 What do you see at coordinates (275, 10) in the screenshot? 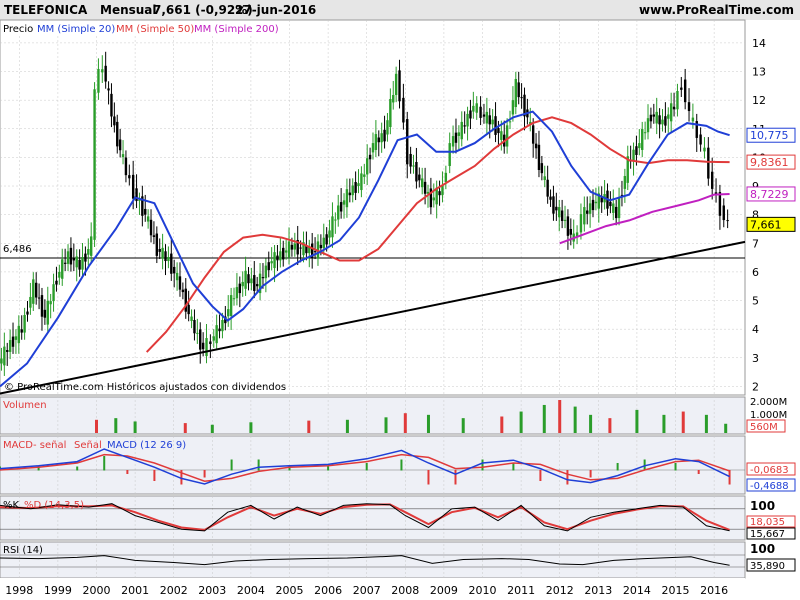
I see `date-label: 27-jun-2016` at bounding box center [275, 10].